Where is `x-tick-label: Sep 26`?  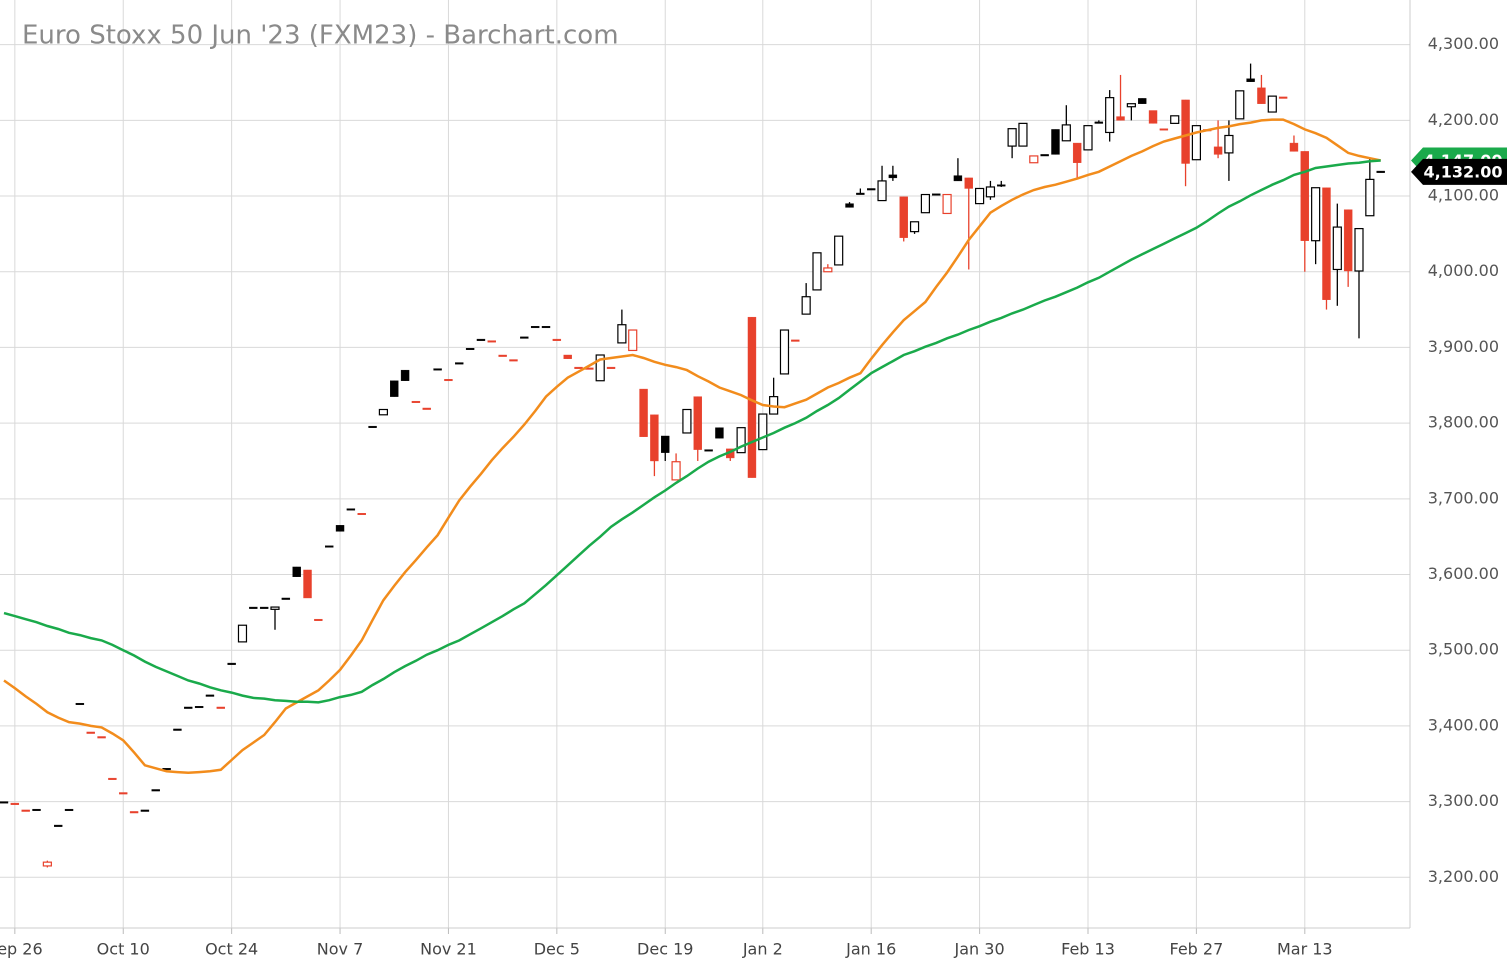
x-tick-label: Sep 26 is located at coordinates (21, 949).